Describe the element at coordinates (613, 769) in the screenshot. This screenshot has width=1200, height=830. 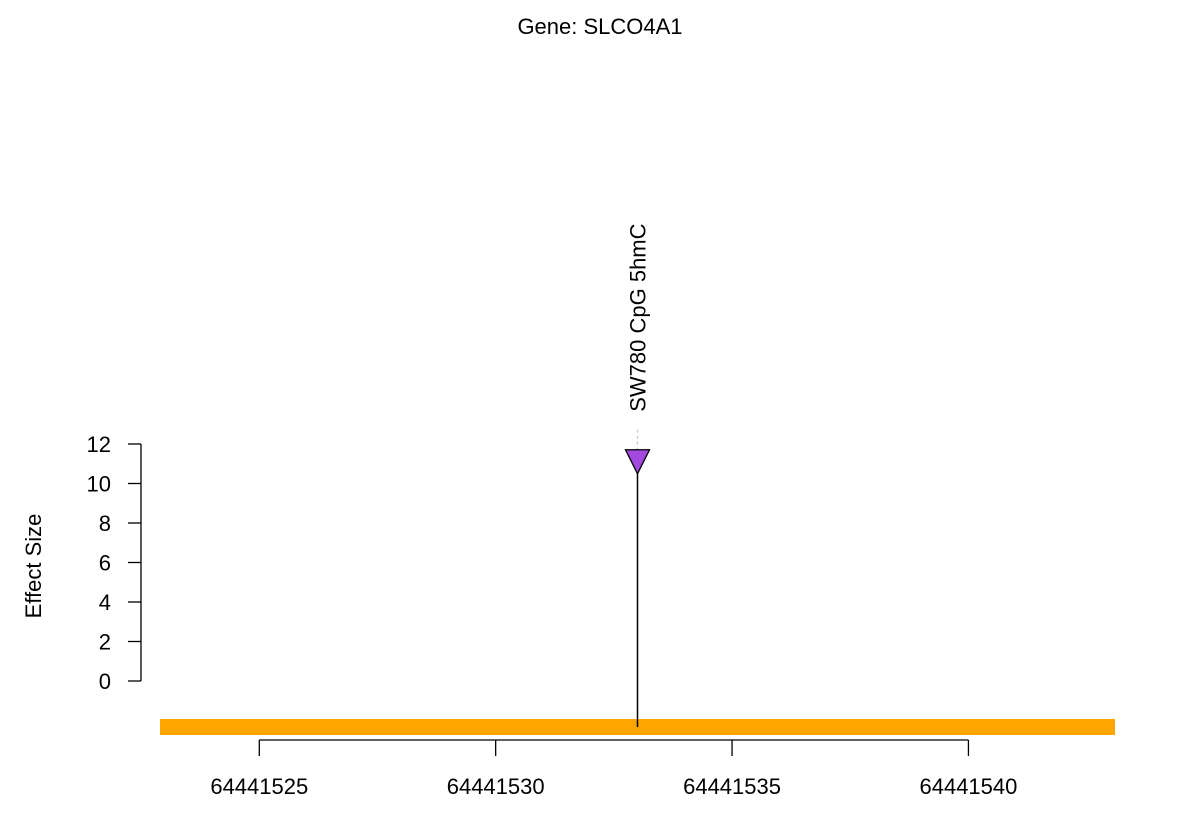
I see `x-axis: 64441525 64441530 64441535 64441540` at that location.